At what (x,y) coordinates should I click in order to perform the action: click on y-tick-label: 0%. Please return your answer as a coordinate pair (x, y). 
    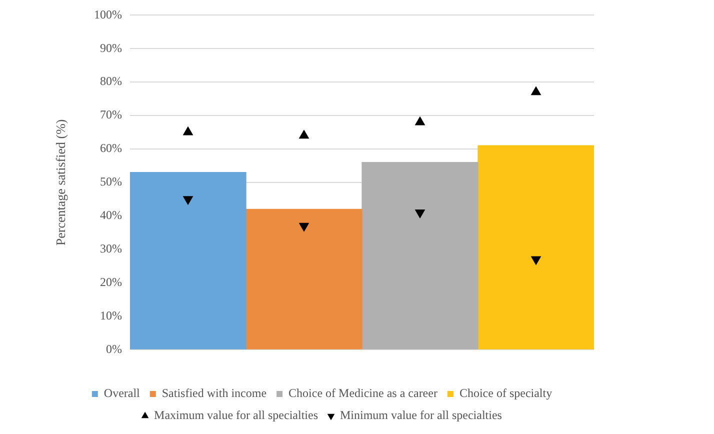
    Looking at the image, I should click on (114, 349).